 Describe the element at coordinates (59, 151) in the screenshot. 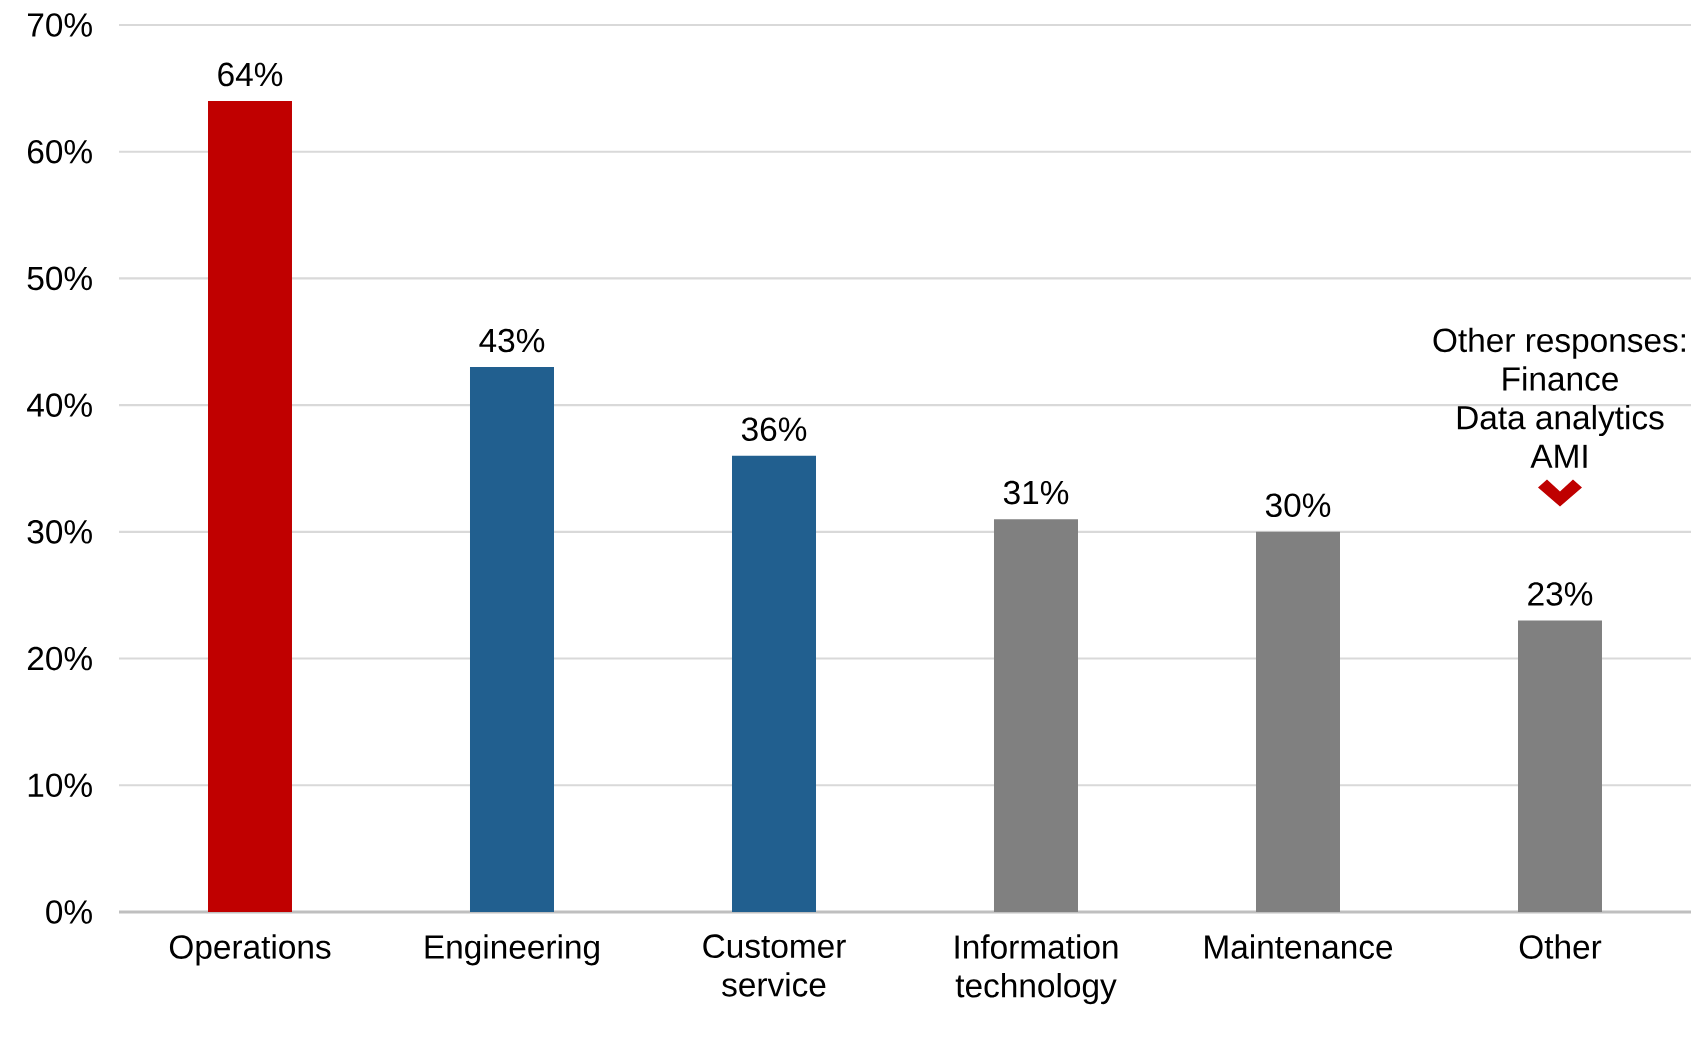

I see `y-tick-label: 60%` at that location.